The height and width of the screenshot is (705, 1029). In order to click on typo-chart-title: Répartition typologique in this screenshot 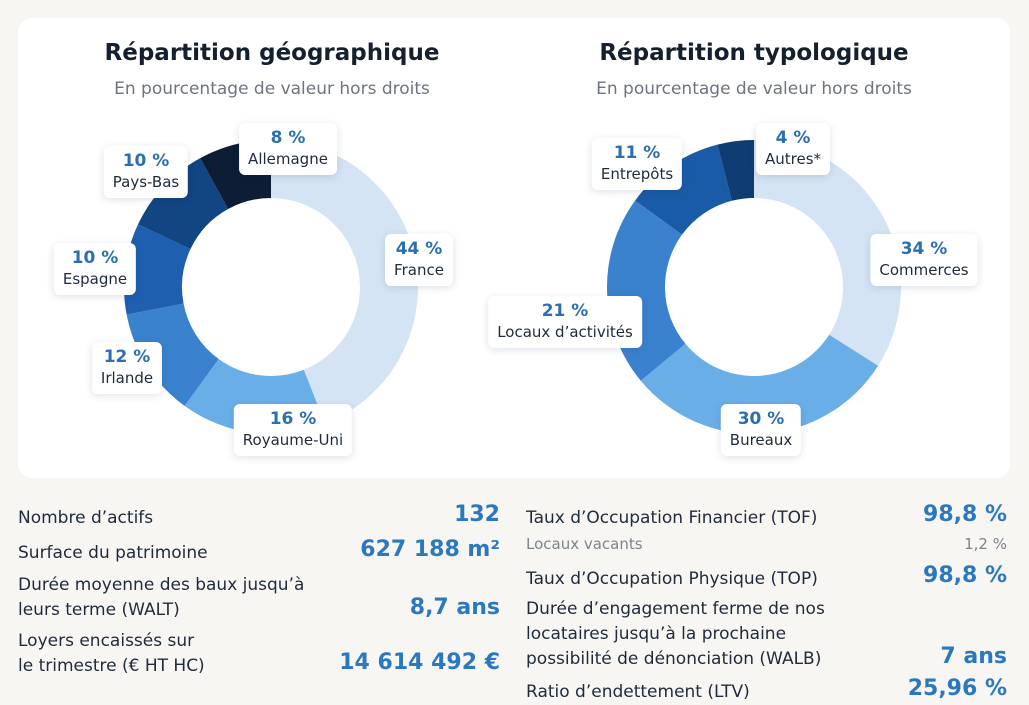, I will do `click(754, 53)`.